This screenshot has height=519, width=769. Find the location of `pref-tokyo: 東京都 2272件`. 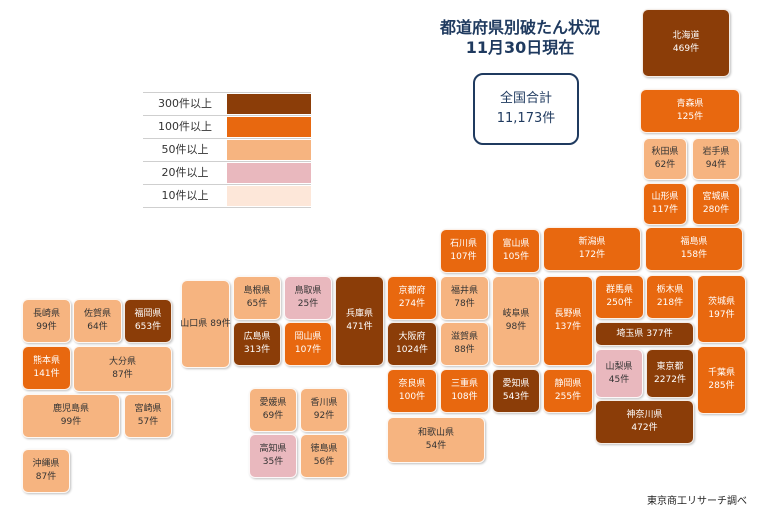

pref-tokyo: 東京都 2272件 is located at coordinates (670, 373).